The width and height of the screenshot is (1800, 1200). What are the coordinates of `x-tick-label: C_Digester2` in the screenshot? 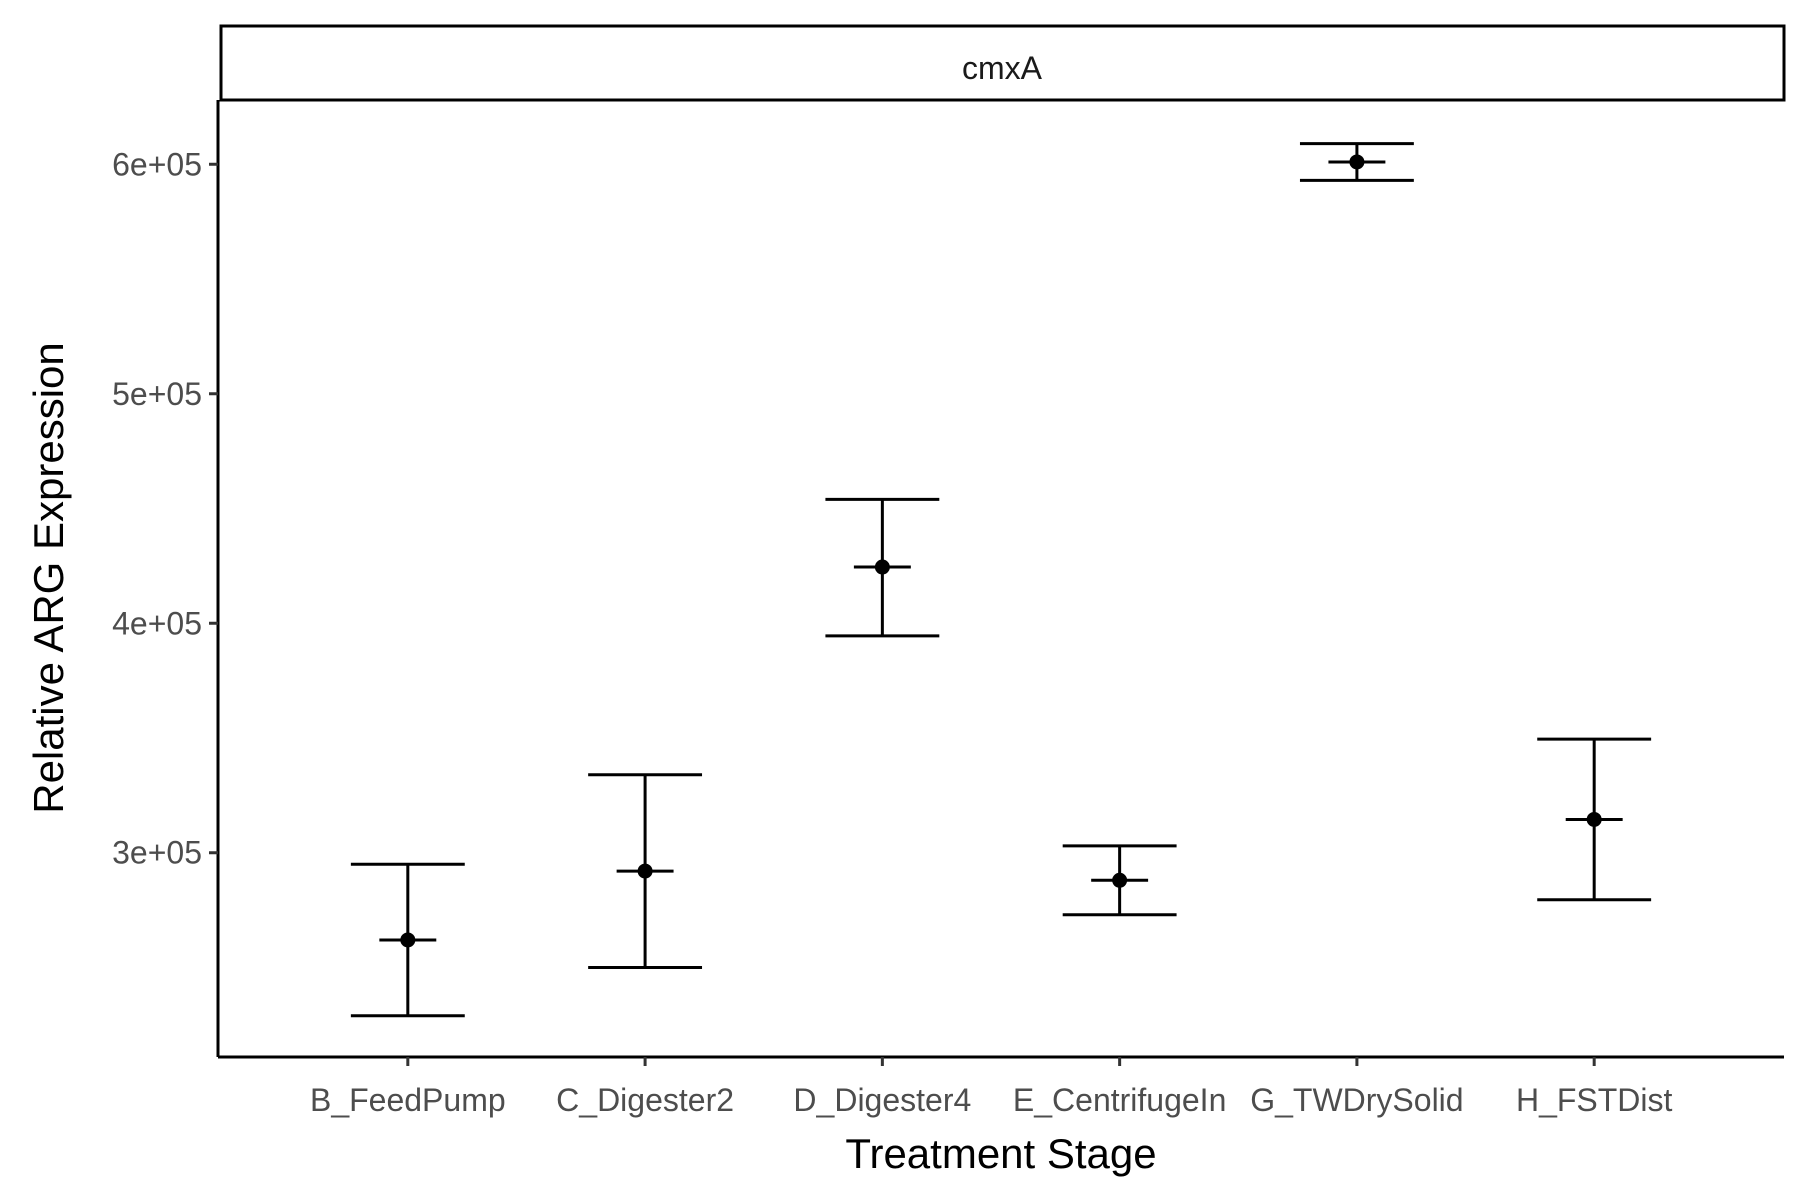 It's located at (645, 1100).